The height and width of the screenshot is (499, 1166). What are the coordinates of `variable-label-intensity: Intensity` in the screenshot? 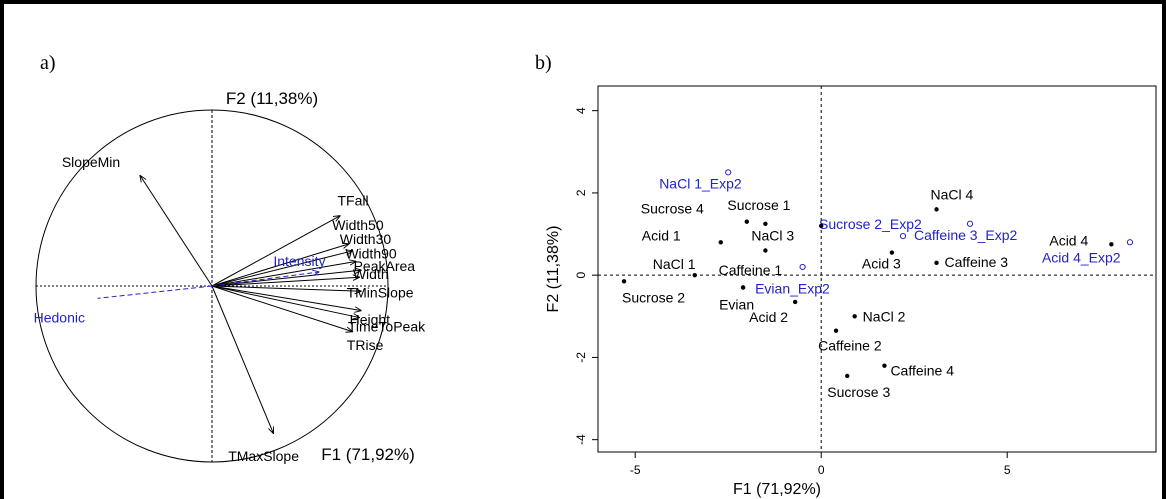 It's located at (299, 261).